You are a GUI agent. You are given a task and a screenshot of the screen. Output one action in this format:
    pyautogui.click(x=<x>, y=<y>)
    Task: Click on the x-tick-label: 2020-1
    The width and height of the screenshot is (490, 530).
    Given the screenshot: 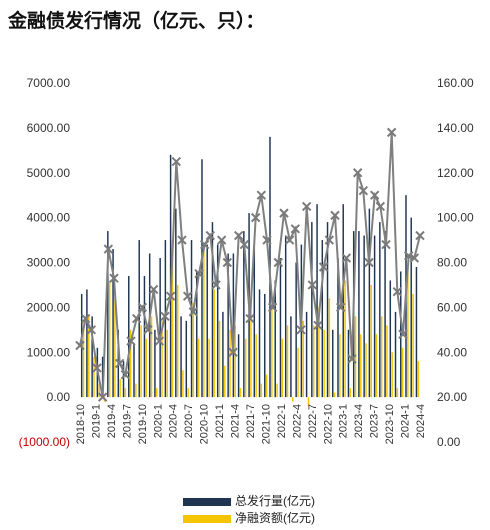 What is the action you would take?
    pyautogui.click(x=158, y=421)
    